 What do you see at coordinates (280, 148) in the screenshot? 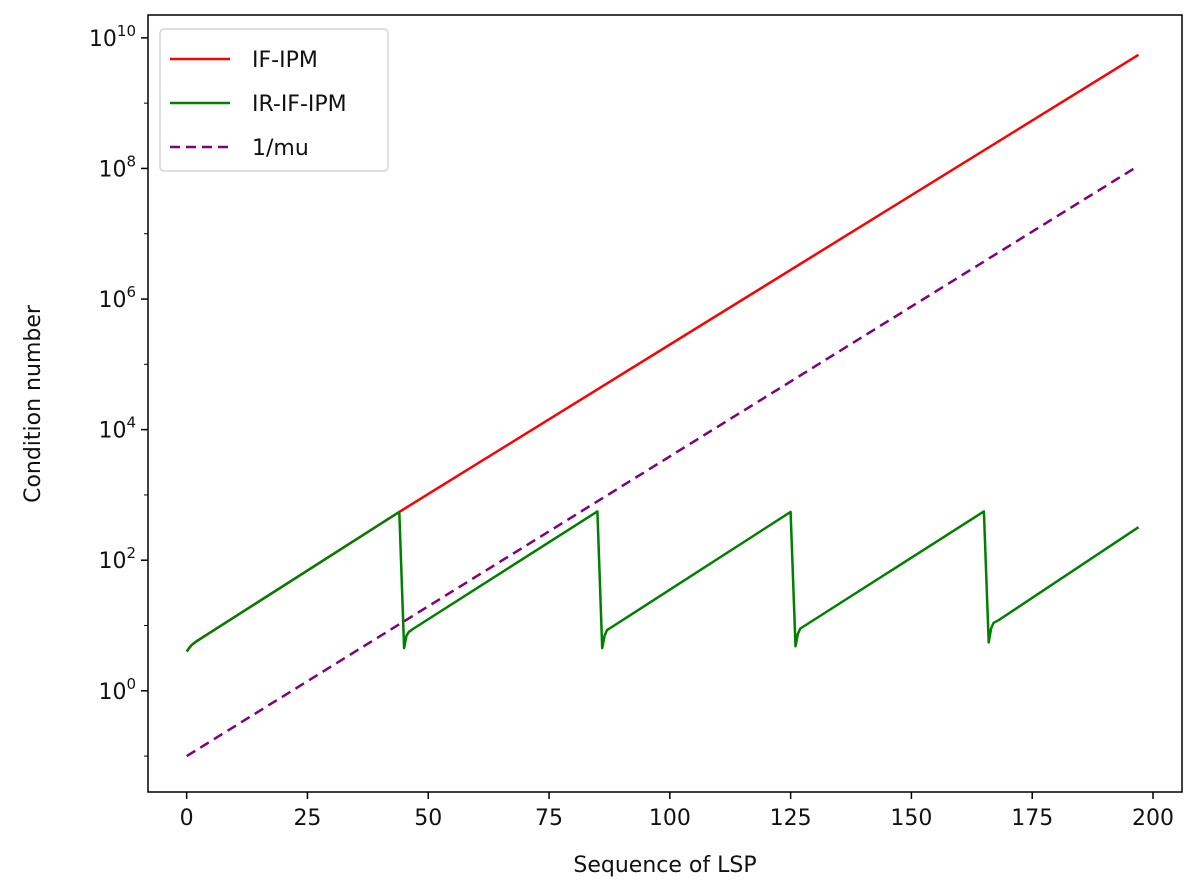
I see `legend-label-mu: 1/mu` at bounding box center [280, 148].